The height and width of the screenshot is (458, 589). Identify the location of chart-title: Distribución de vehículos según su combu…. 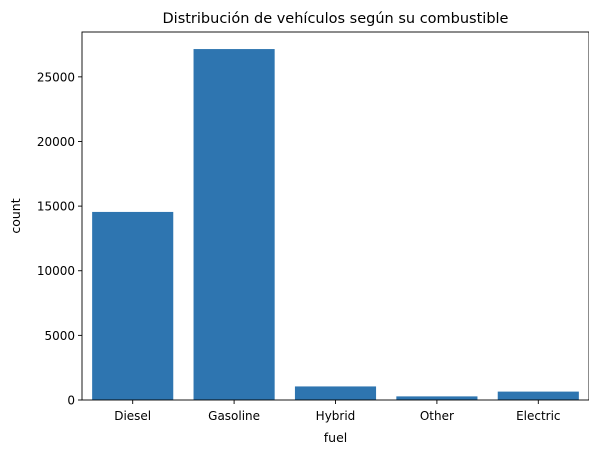
(336, 19).